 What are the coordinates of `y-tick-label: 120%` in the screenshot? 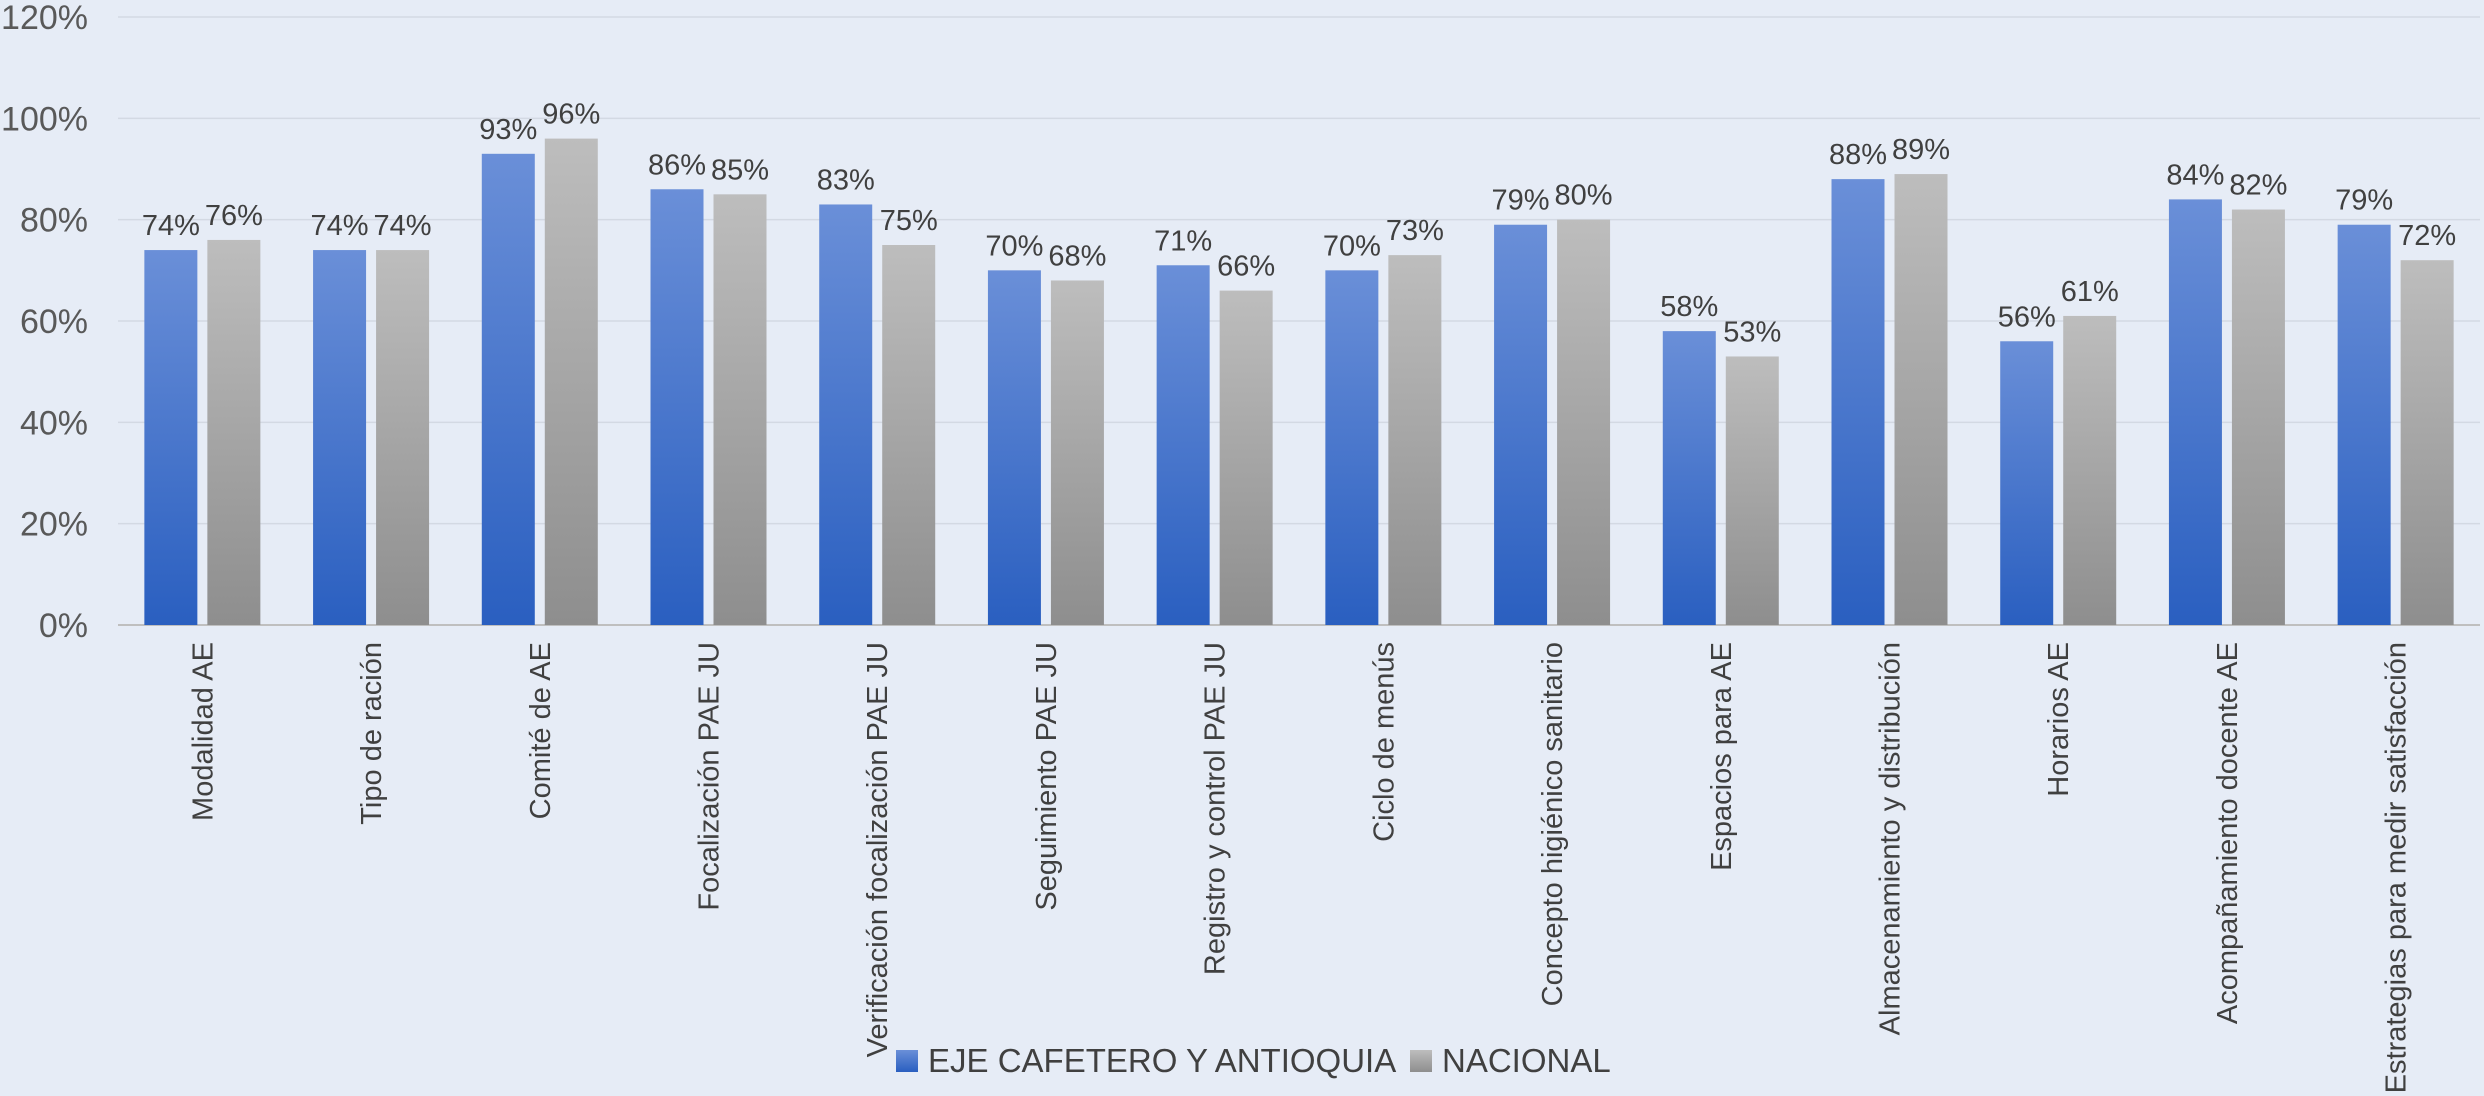 It's located at (44, 18).